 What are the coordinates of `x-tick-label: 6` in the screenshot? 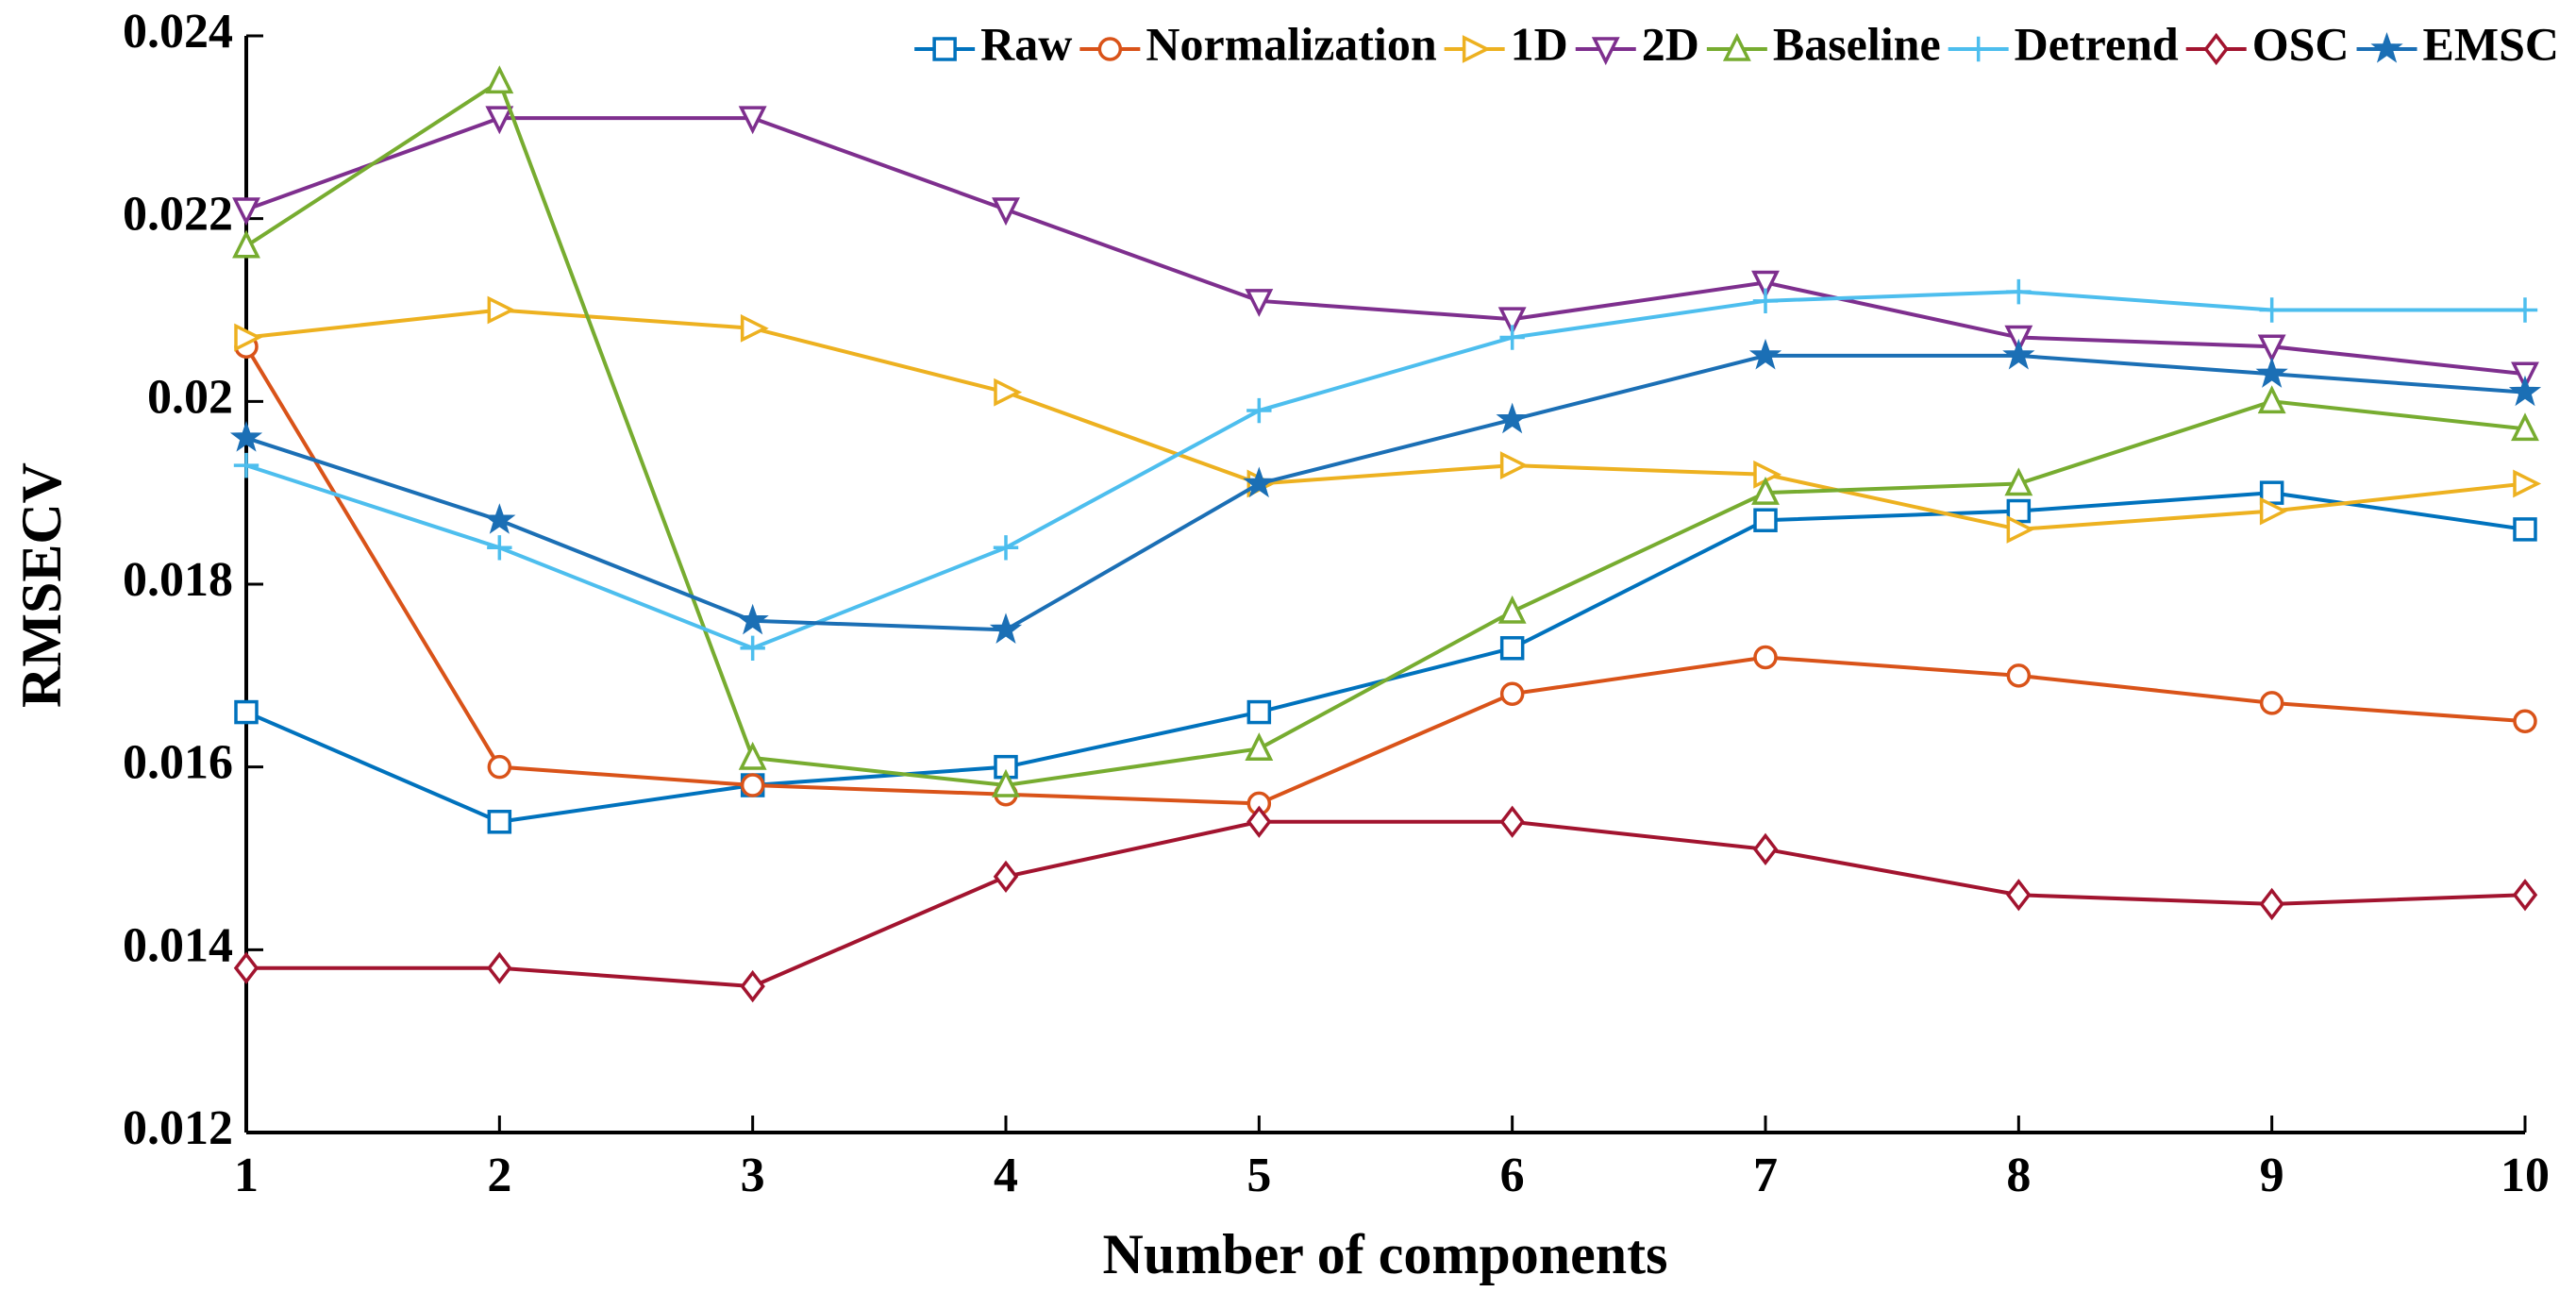 It's located at (1512, 1175).